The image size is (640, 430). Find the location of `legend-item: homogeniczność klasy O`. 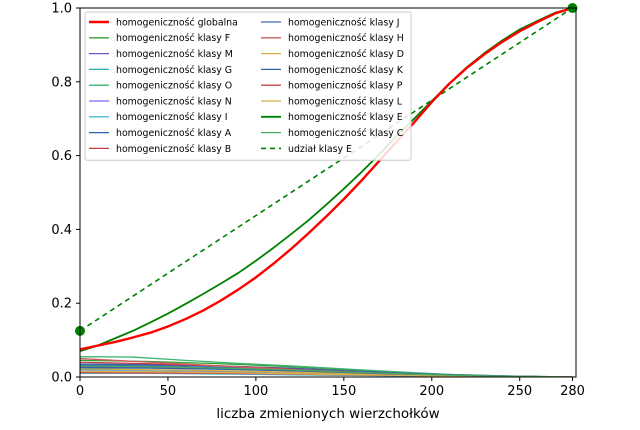

legend-item: homogeniczność klasy O is located at coordinates (160, 86).